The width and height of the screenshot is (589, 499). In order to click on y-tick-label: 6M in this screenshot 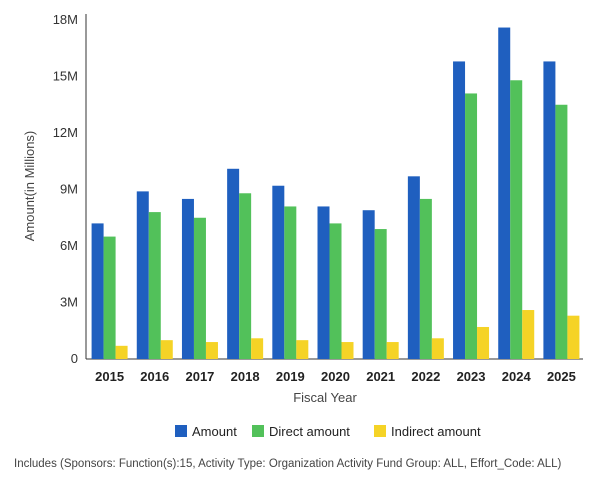, I will do `click(69, 245)`.